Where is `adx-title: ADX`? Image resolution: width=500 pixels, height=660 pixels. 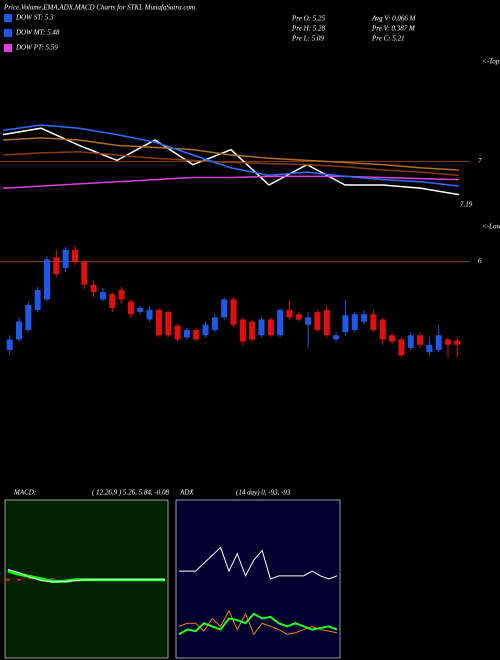
adx-title: ADX is located at coordinates (186, 493).